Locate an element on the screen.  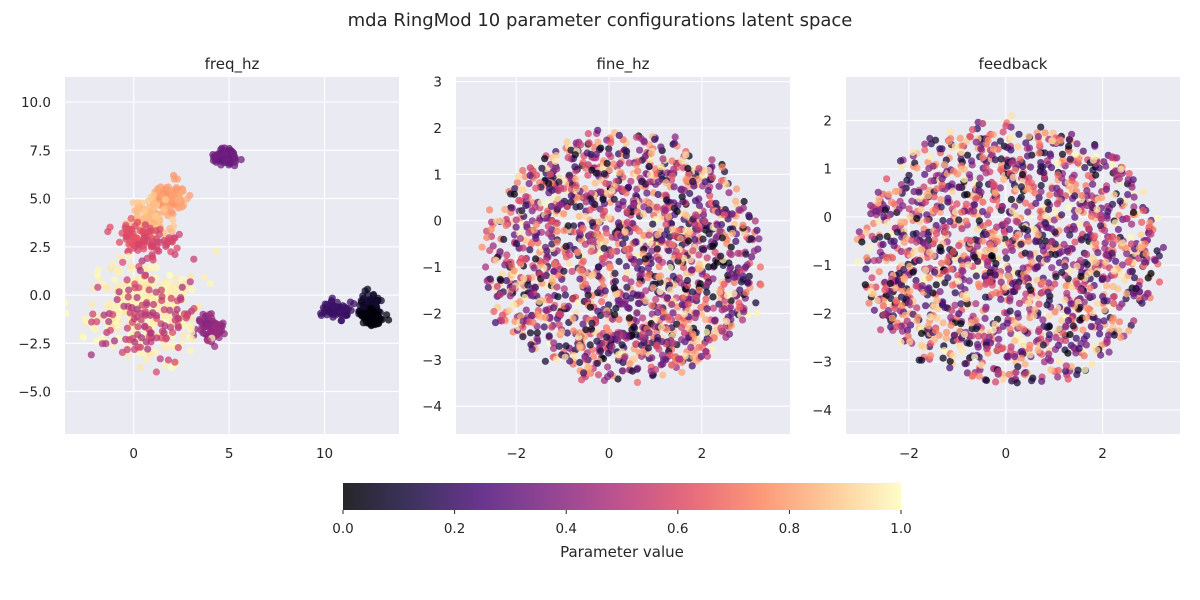
y-tick-label: −1 is located at coordinates (822, 266).